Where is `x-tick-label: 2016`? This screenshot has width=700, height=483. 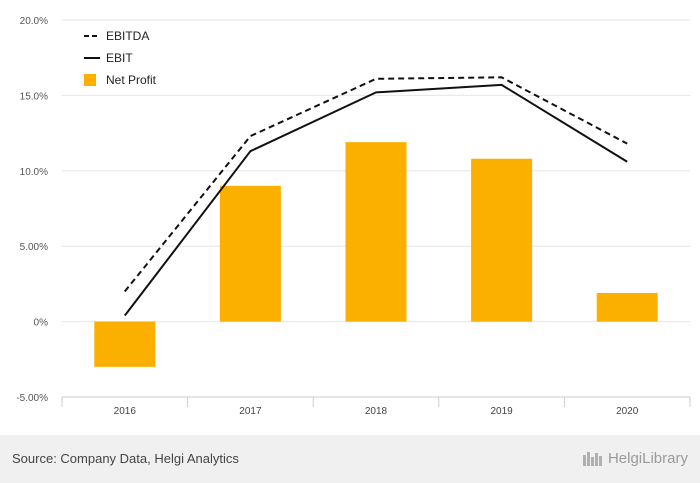 x-tick-label: 2016 is located at coordinates (125, 411).